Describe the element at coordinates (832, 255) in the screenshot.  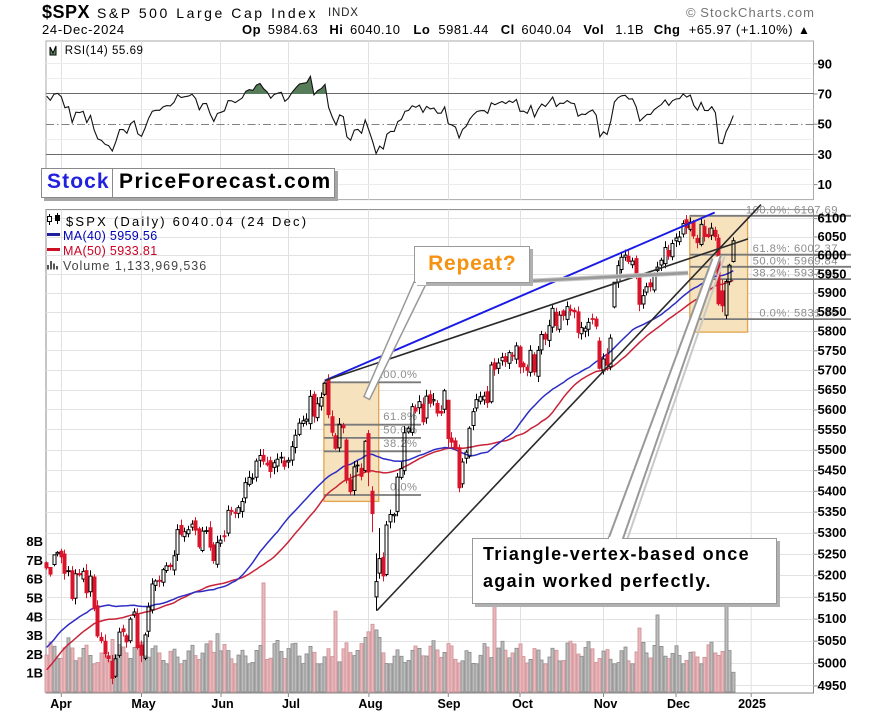
I see `svg-text: 6000` at that location.